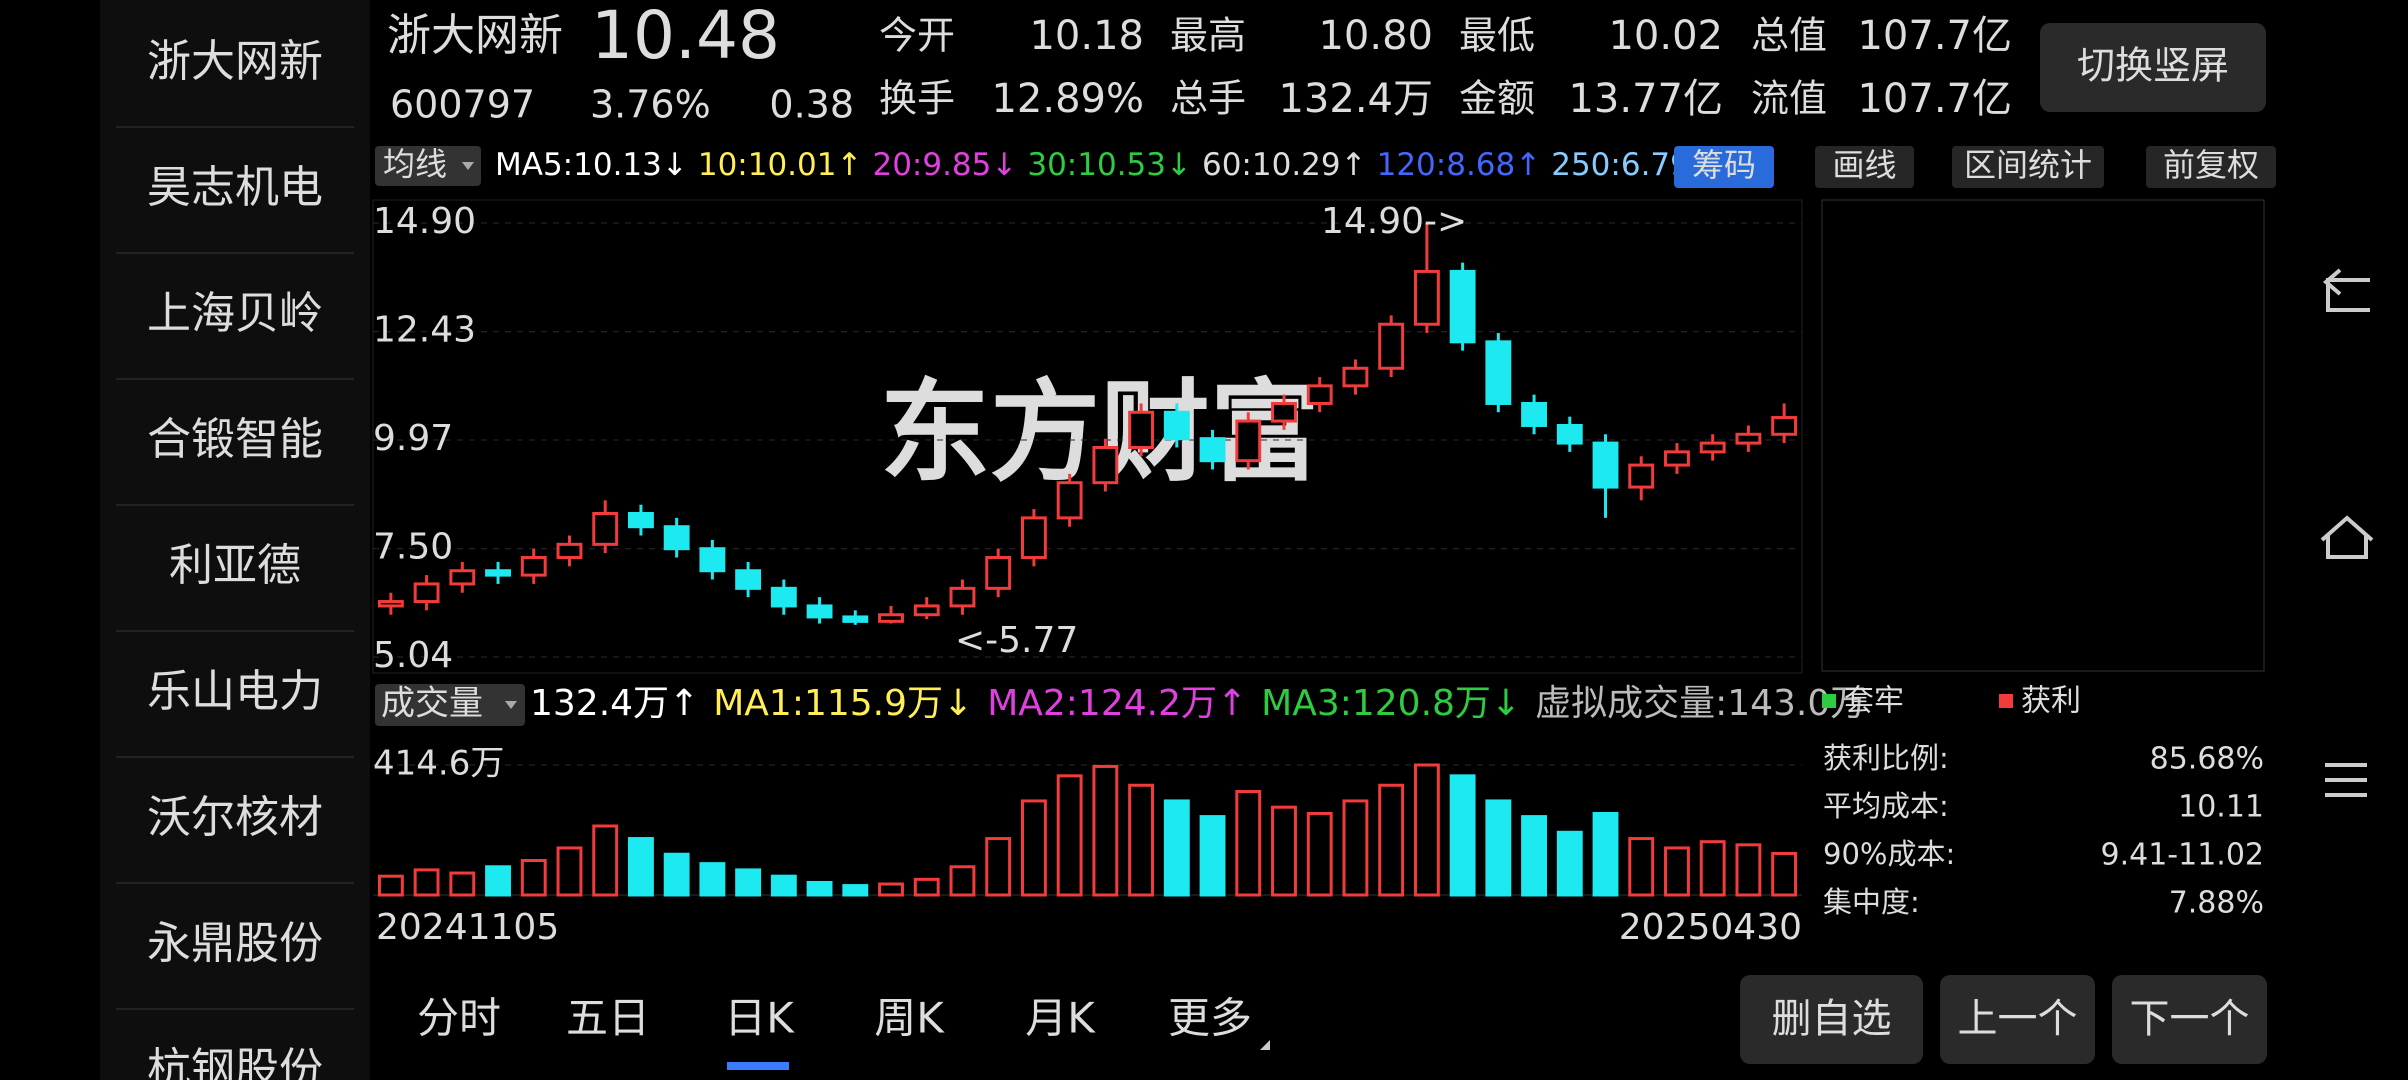 The image size is (2408, 1080). What do you see at coordinates (650, 105) in the screenshot?
I see `change-pct: 3.76%` at bounding box center [650, 105].